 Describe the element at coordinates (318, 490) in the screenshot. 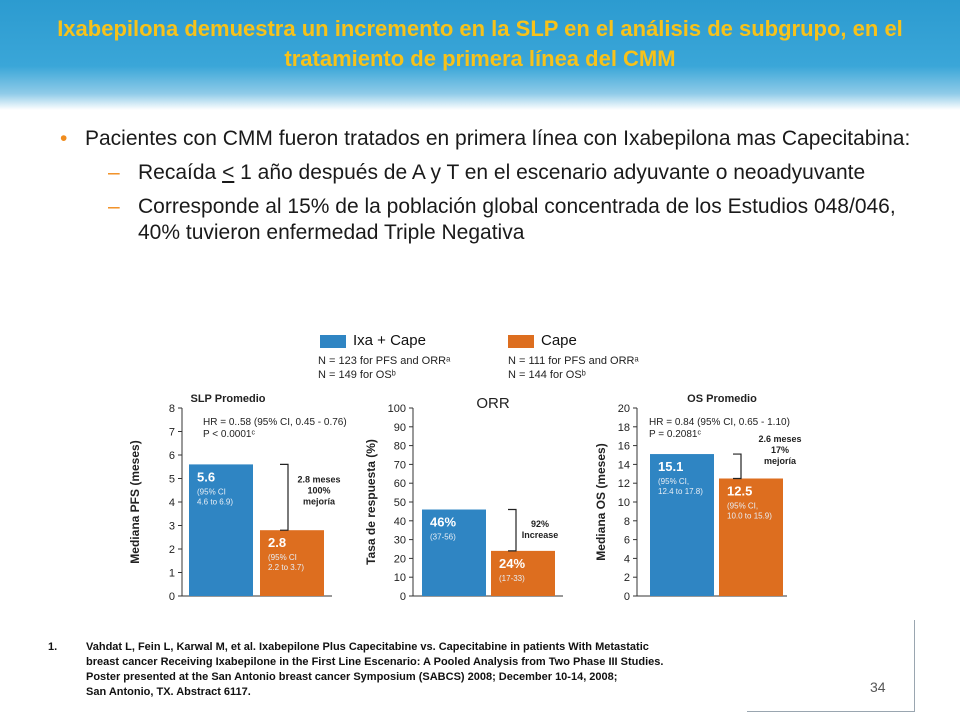

I see `difference-annotation: 2.8 meses 100% mejoría` at that location.